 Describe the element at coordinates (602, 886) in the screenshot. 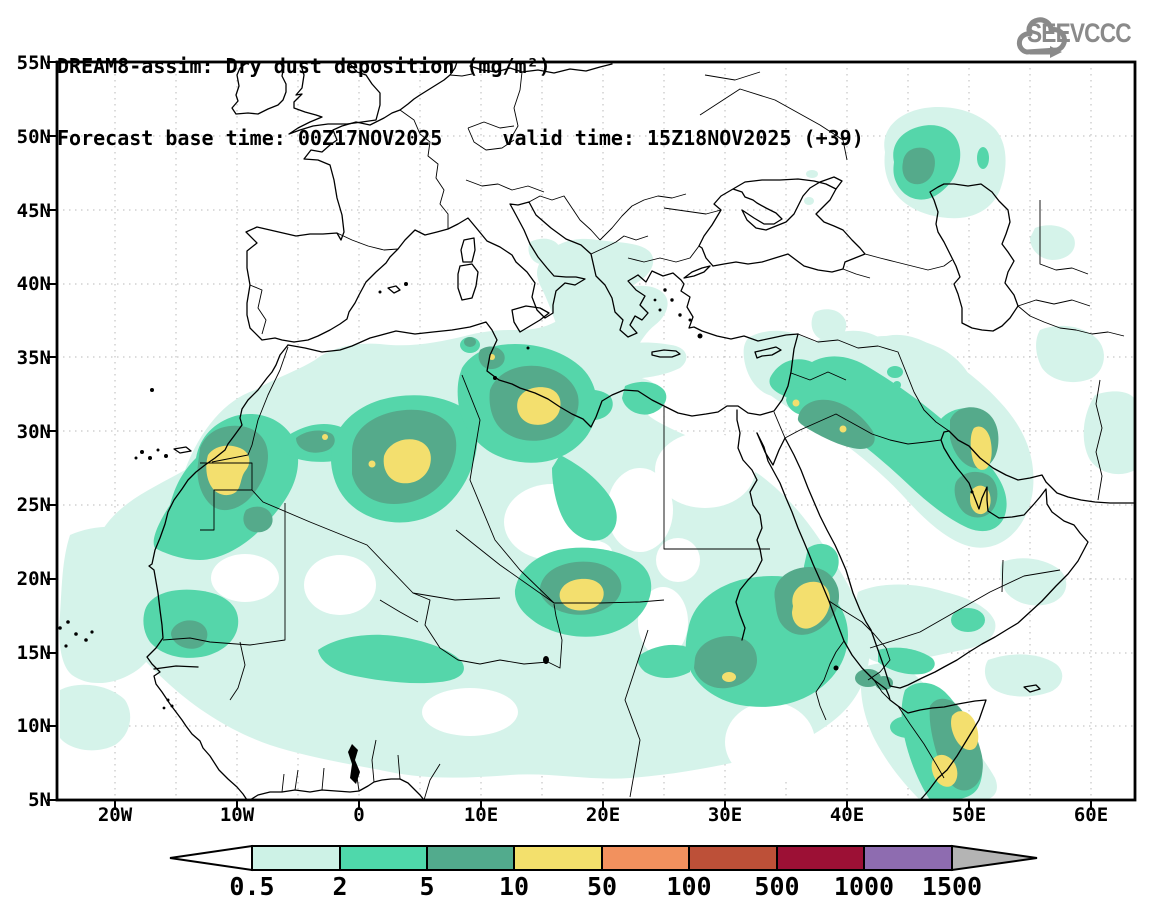

I see `colorbar-label-50: 50` at that location.